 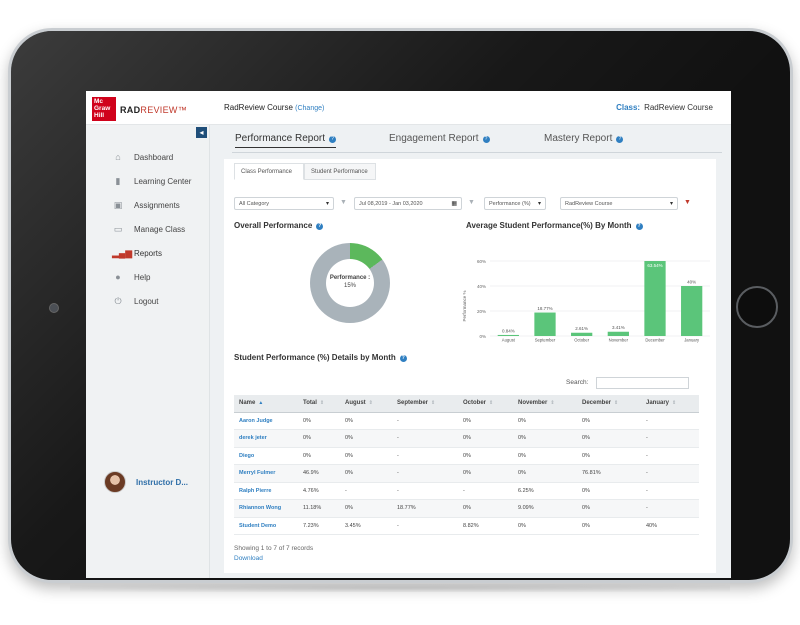 I want to click on search-label: Search:, so click(x=577, y=382).